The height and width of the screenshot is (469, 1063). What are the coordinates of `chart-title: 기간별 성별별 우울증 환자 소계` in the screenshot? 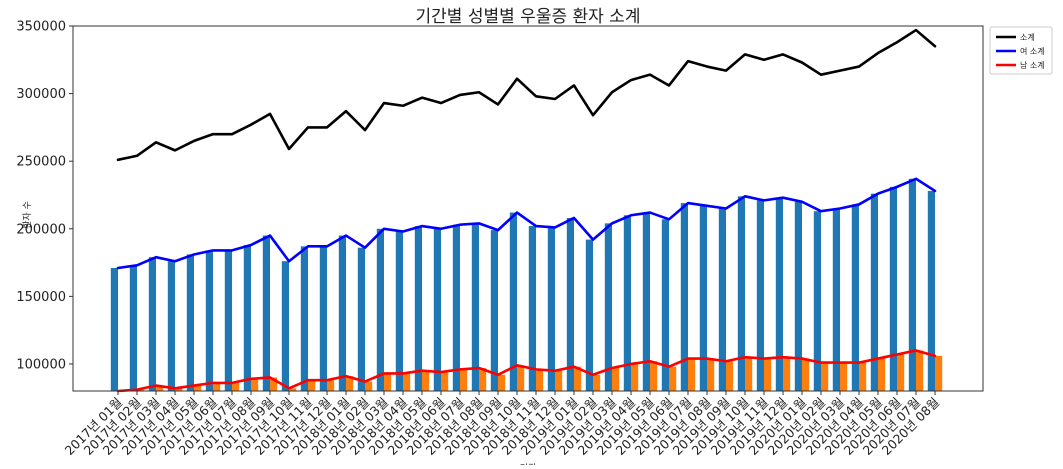 It's located at (528, 17).